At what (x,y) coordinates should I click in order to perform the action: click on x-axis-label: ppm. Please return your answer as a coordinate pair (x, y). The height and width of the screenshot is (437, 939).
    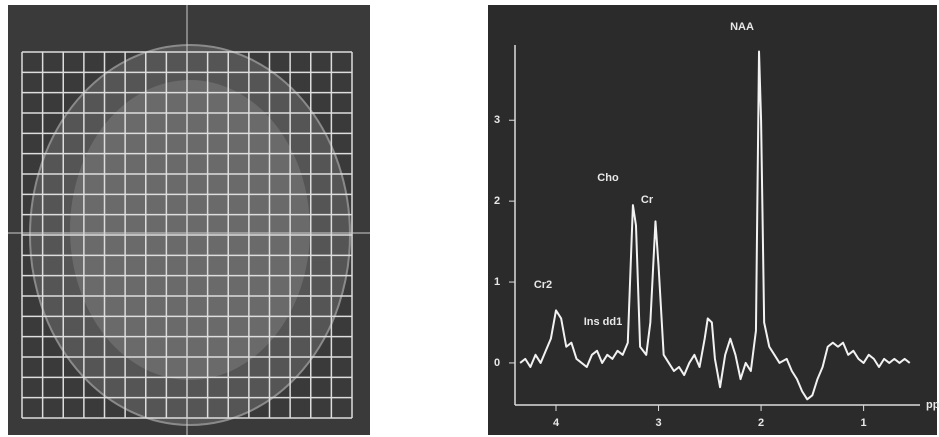
    Looking at the image, I should click on (932, 405).